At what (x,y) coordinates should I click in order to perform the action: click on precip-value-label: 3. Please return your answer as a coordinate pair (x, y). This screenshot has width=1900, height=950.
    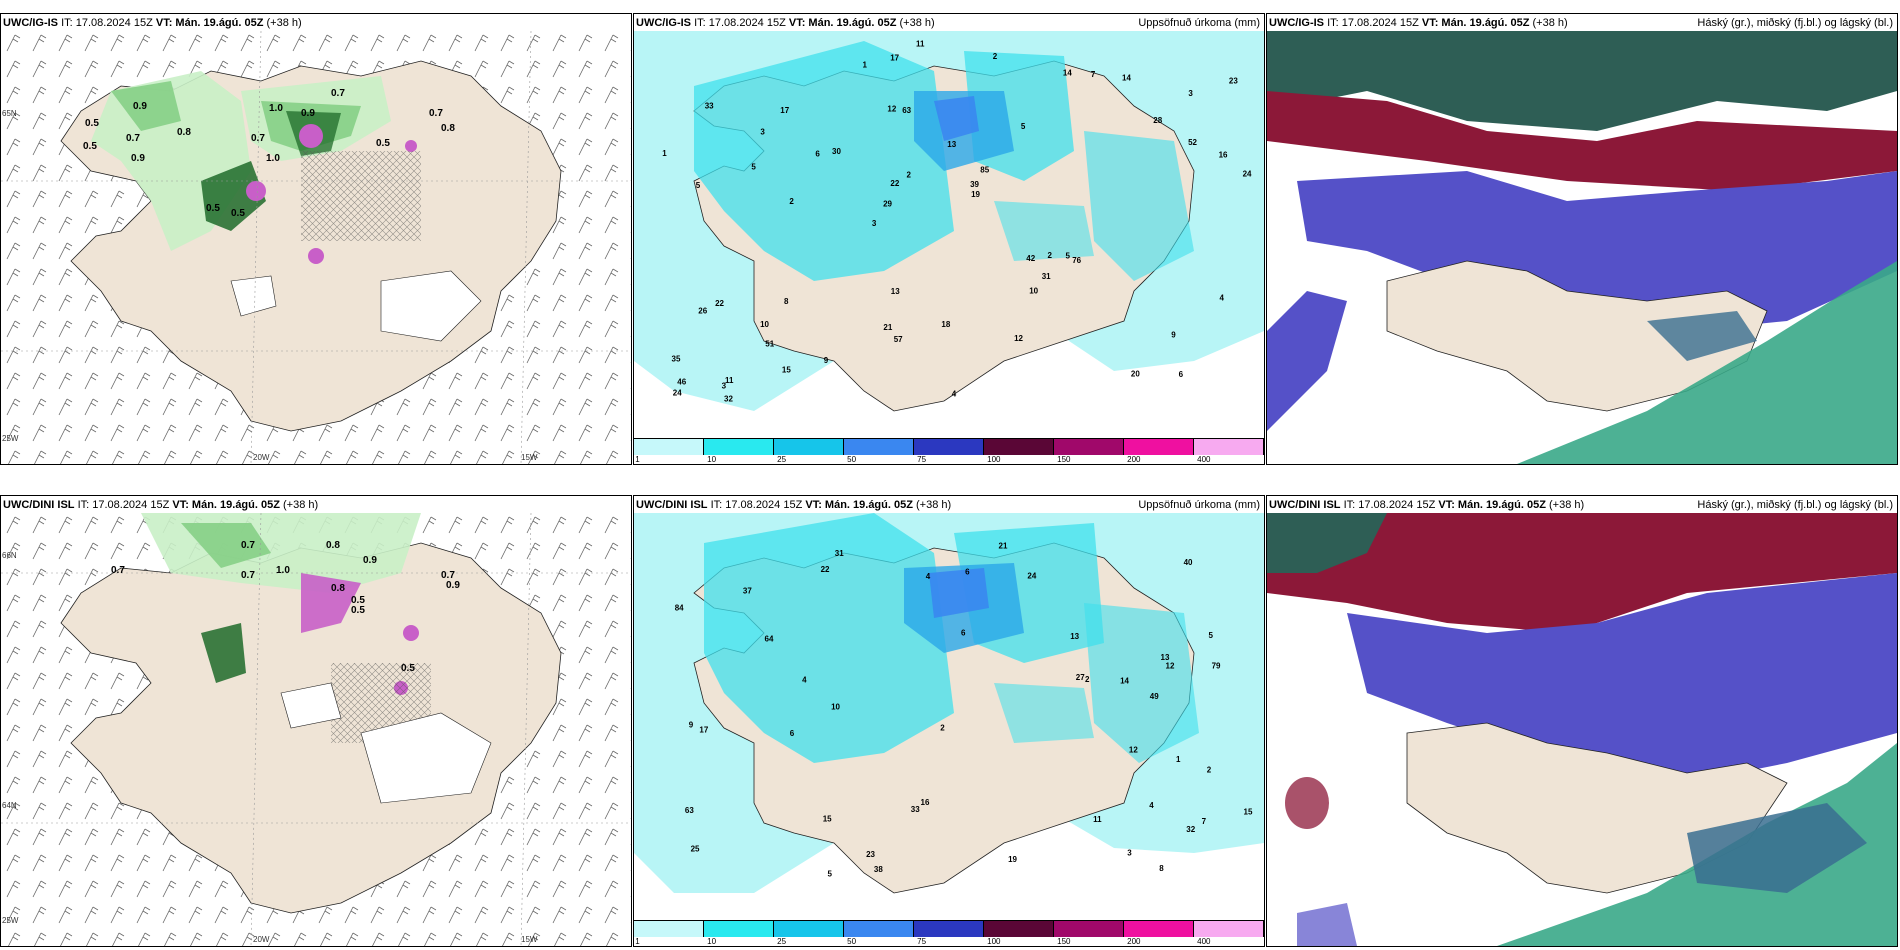
    Looking at the image, I should click on (874, 223).